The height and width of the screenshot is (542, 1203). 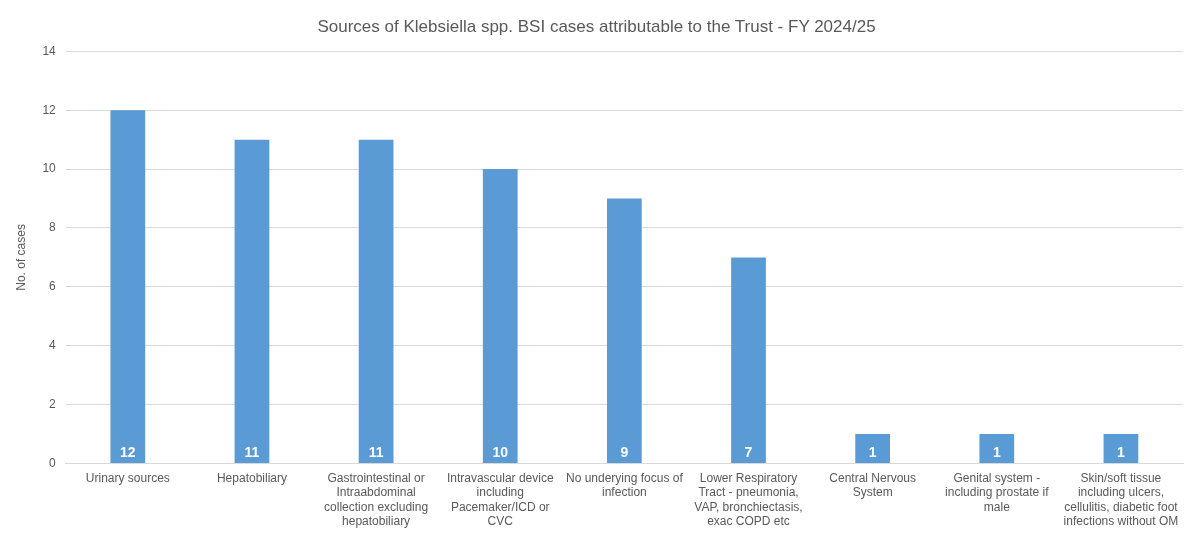 I want to click on x-tick-label: Hepatobiliary, so click(x=251, y=477).